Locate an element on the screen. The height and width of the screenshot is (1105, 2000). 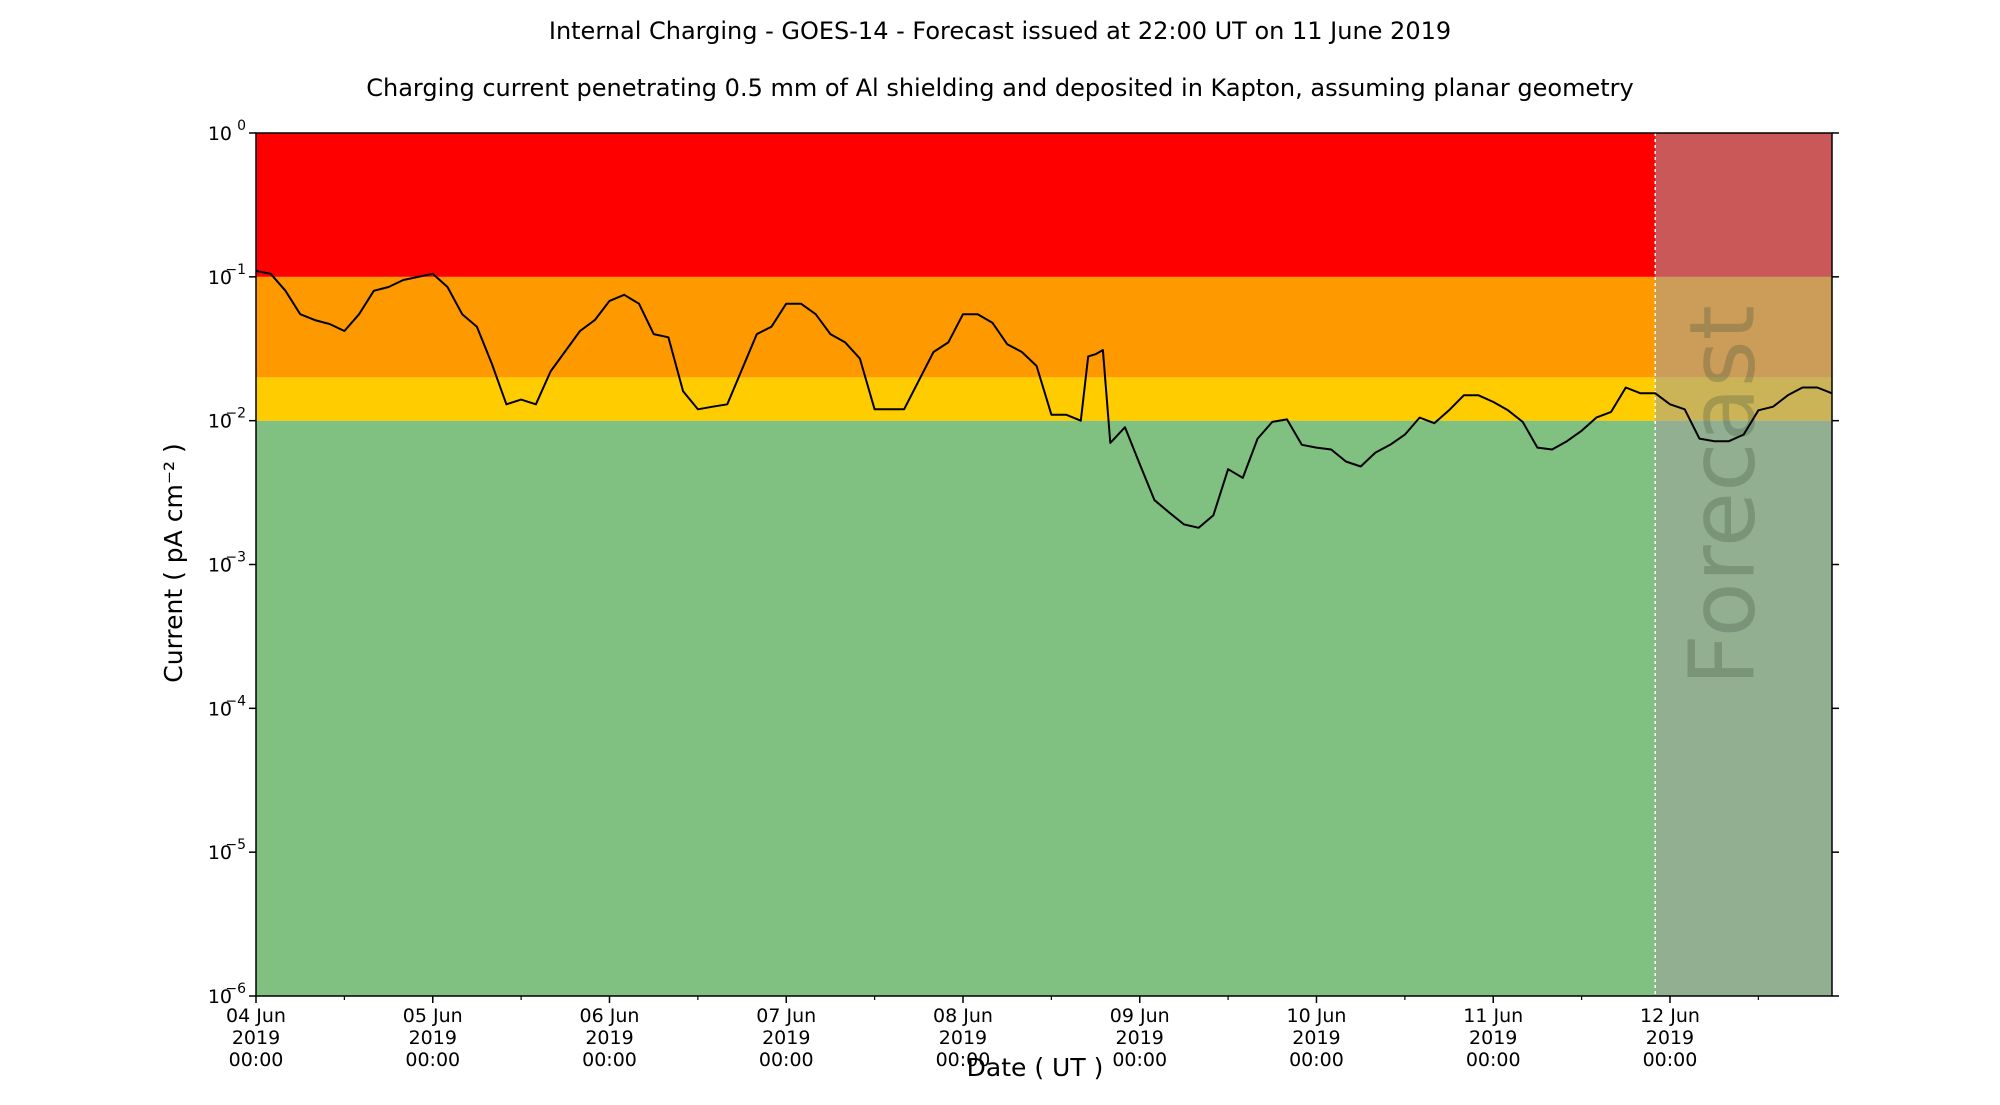
y-tick-label-exponent: −6 is located at coordinates (235, 989).